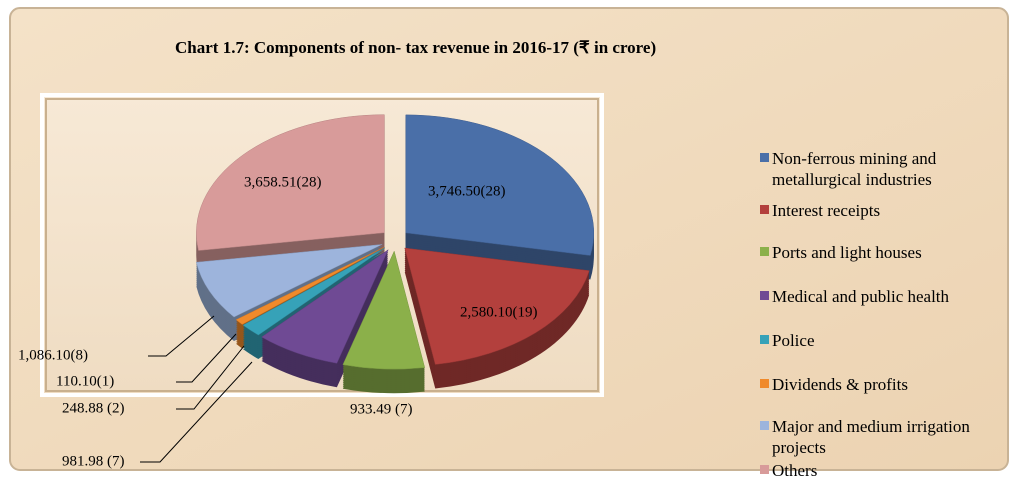 This screenshot has width=1020, height=482. I want to click on legend-item: Medical and public health, so click(887, 296).